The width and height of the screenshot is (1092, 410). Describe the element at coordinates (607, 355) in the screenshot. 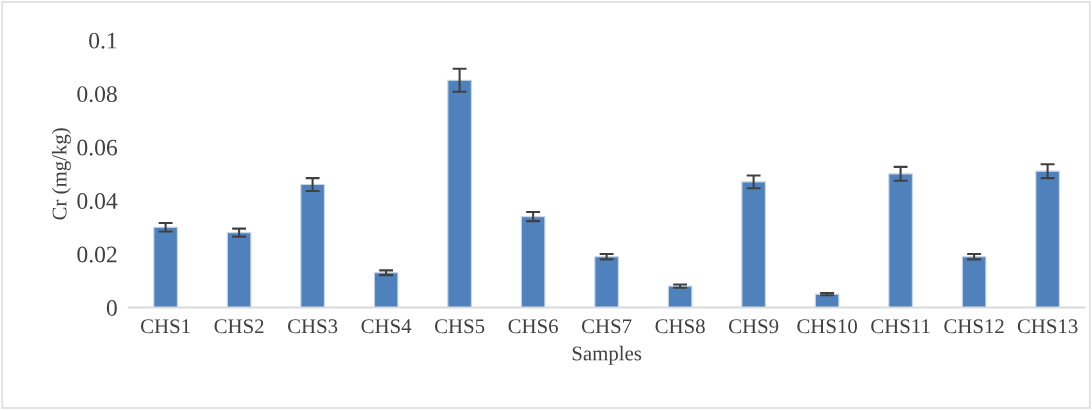

I see `x-axis-title: Samples` at that location.